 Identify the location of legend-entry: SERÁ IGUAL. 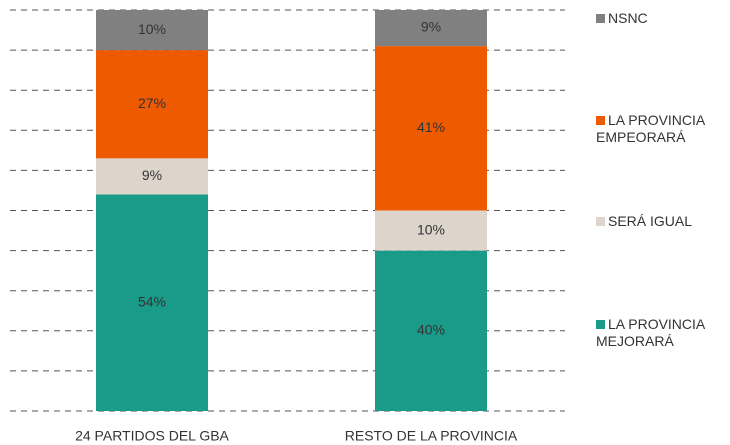
(661, 221).